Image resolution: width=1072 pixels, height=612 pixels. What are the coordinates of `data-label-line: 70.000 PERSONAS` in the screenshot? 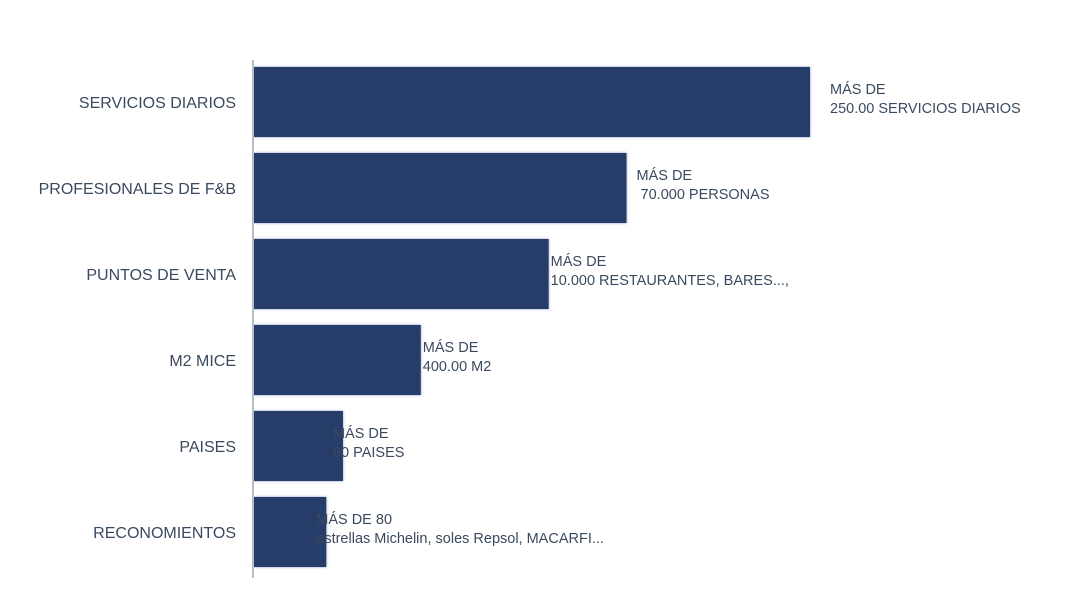 It's located at (703, 195).